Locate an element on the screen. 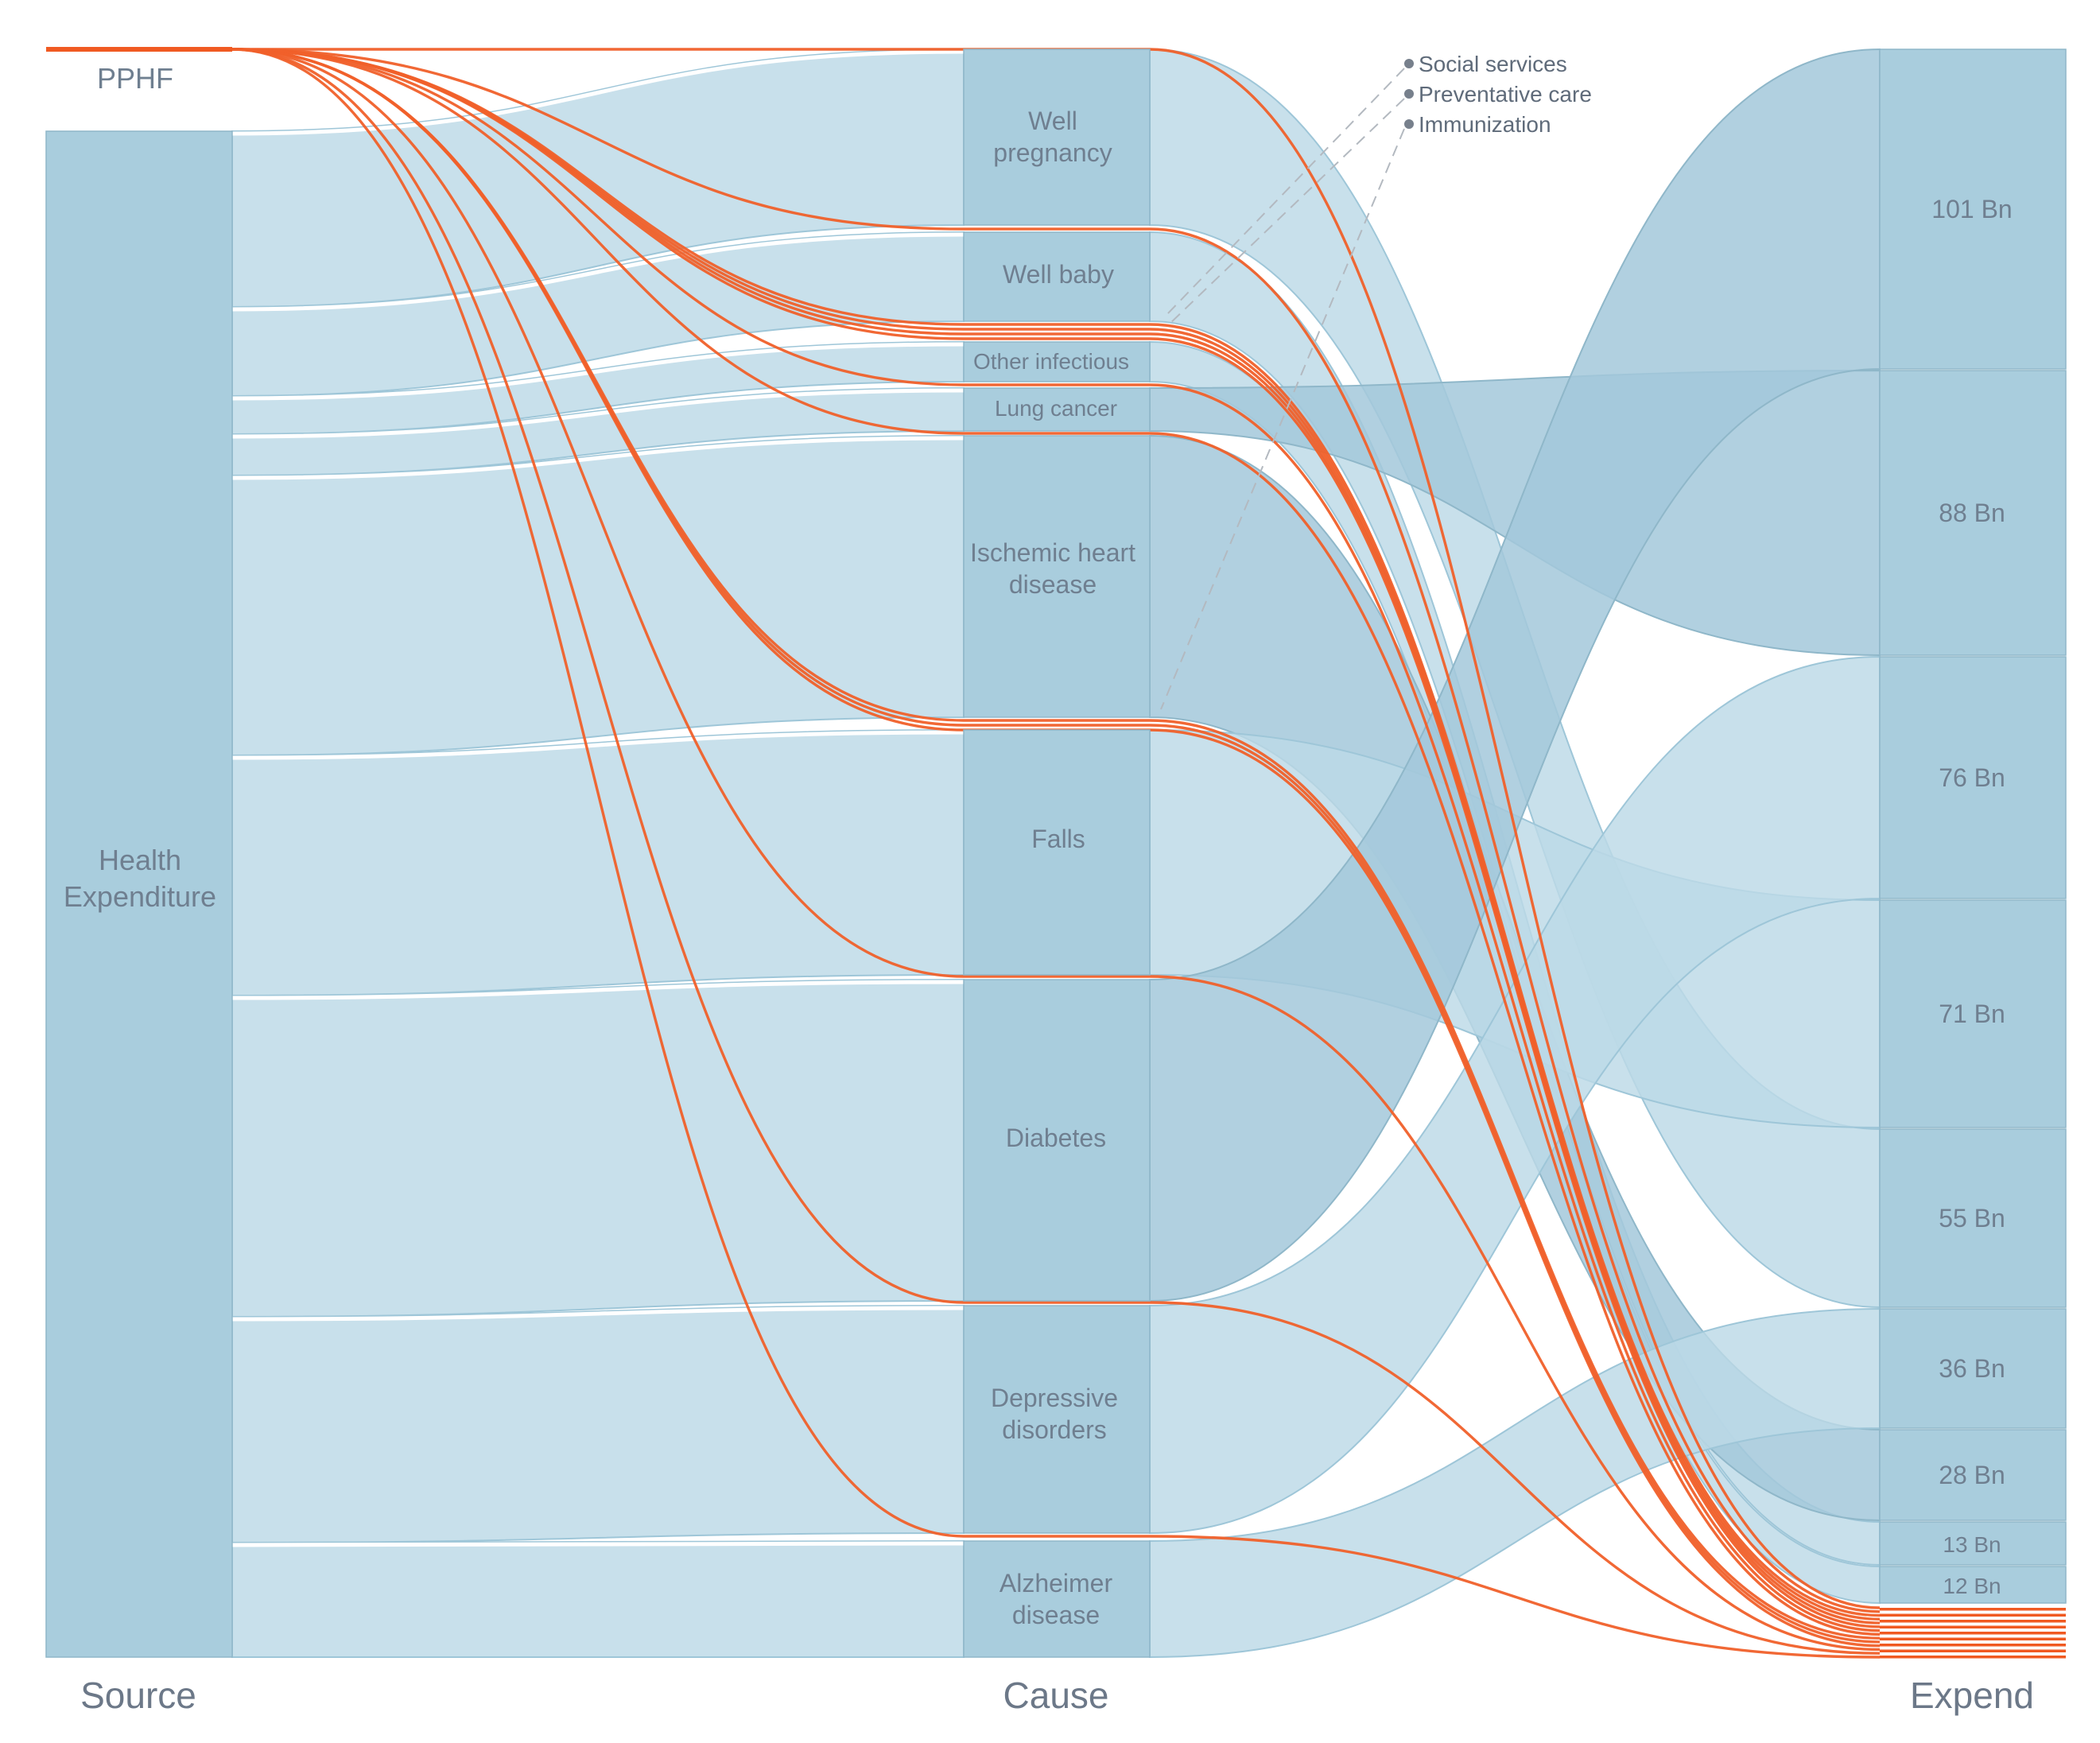 This screenshot has width=2100, height=1743. label-expend-e76: 76 Bn is located at coordinates (1972, 777).